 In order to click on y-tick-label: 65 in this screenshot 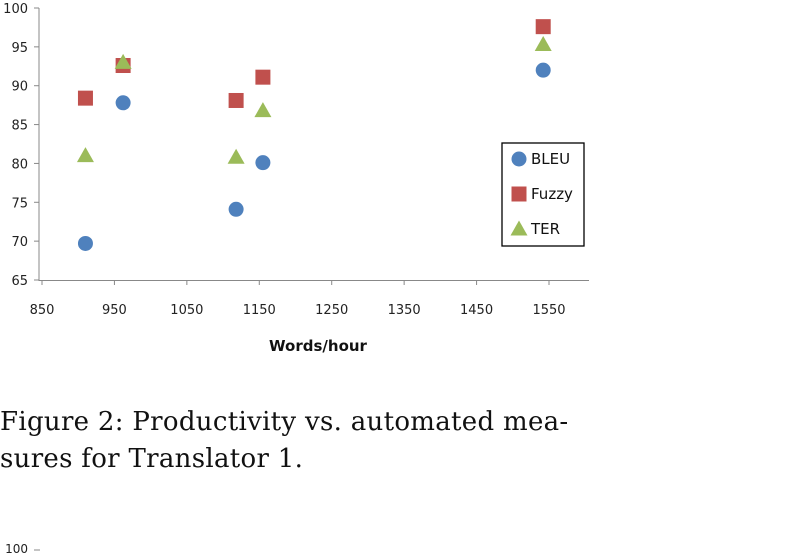, I will do `click(19, 281)`.